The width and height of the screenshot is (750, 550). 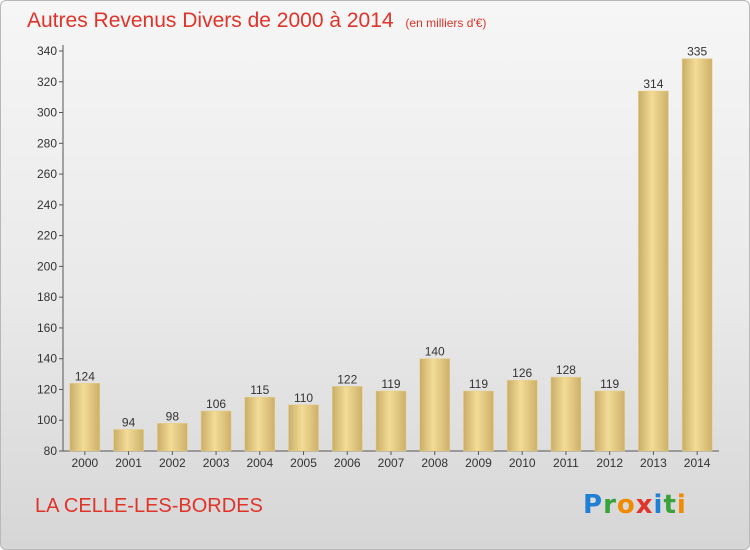 I want to click on bar-2013, so click(x=653, y=271).